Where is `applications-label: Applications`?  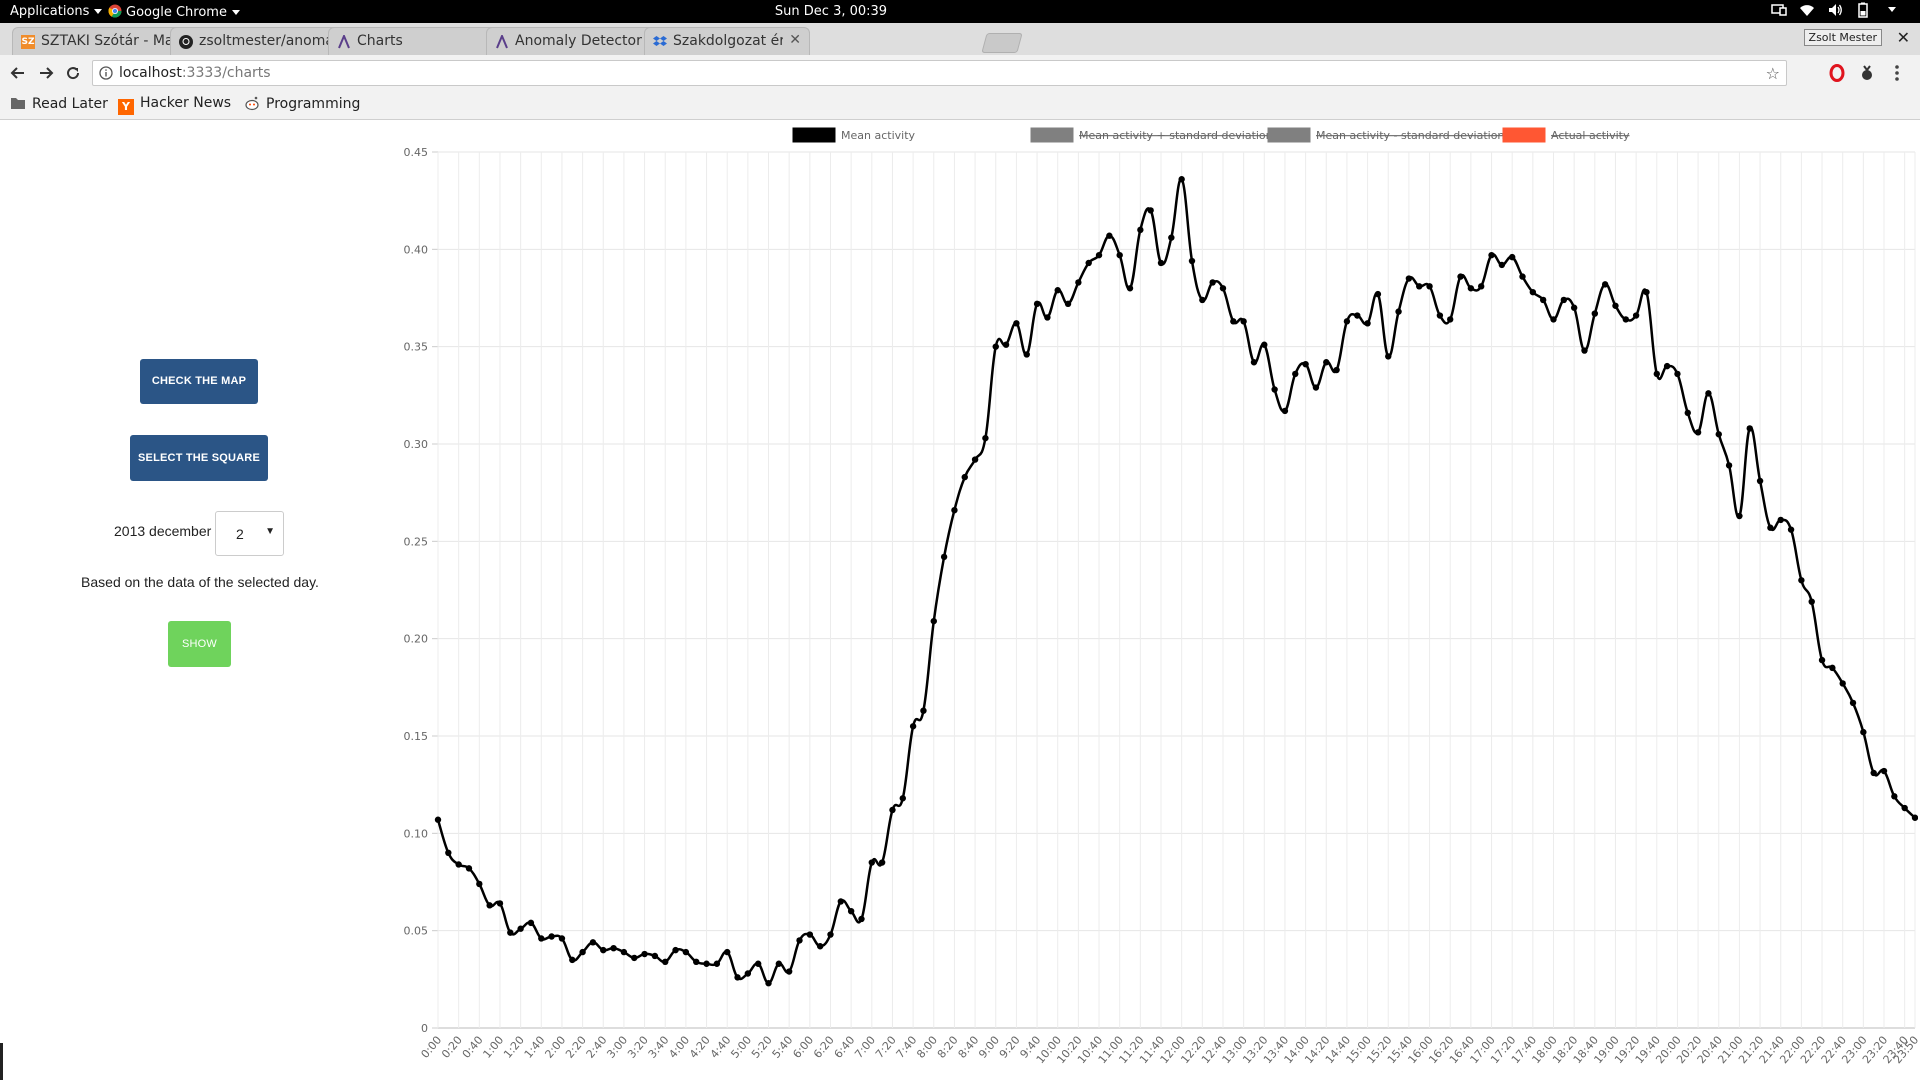 applications-label: Applications is located at coordinates (50, 11).